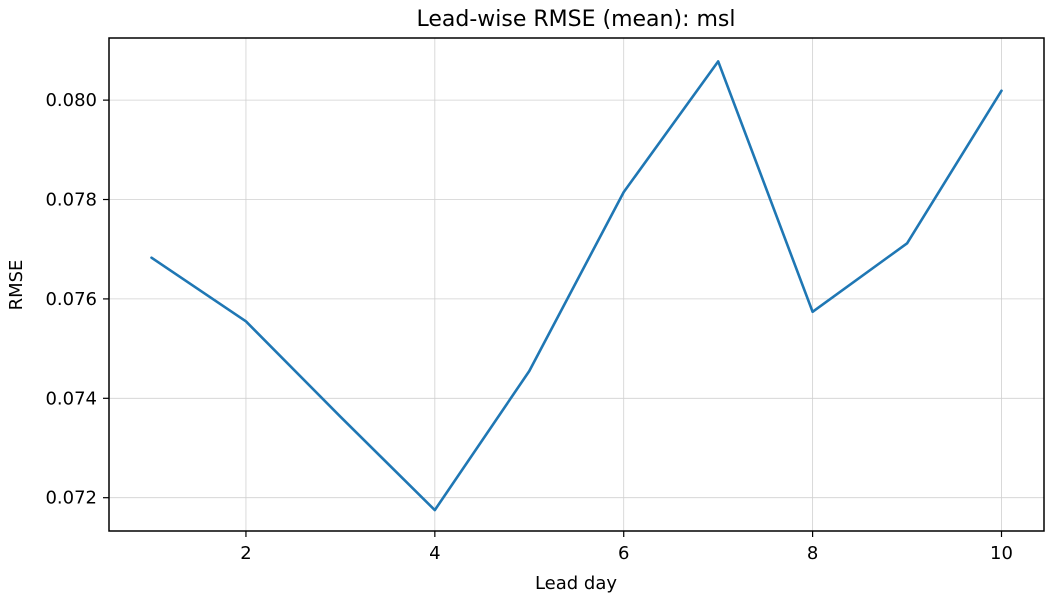  What do you see at coordinates (16, 285) in the screenshot?
I see `y-axis-label: RMSE` at bounding box center [16, 285].